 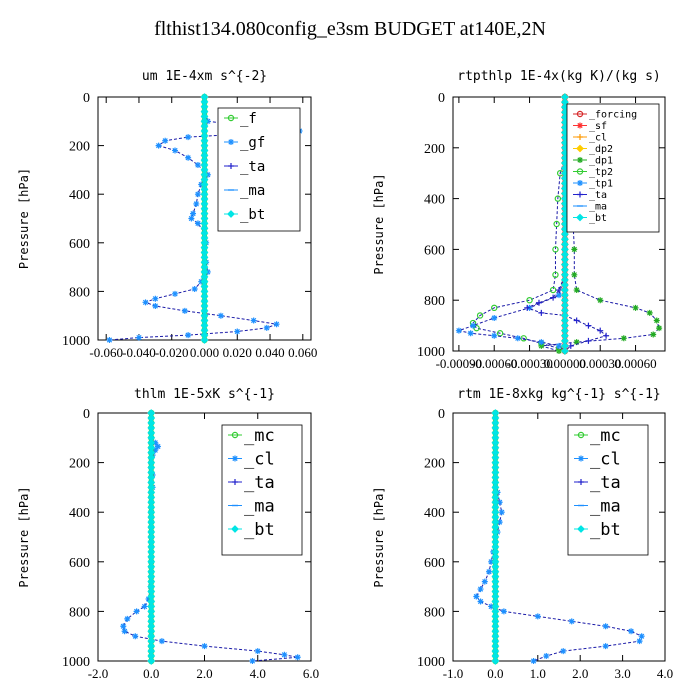 What do you see at coordinates (79, 195) in the screenshot?
I see `y-tick-label: 400` at bounding box center [79, 195].